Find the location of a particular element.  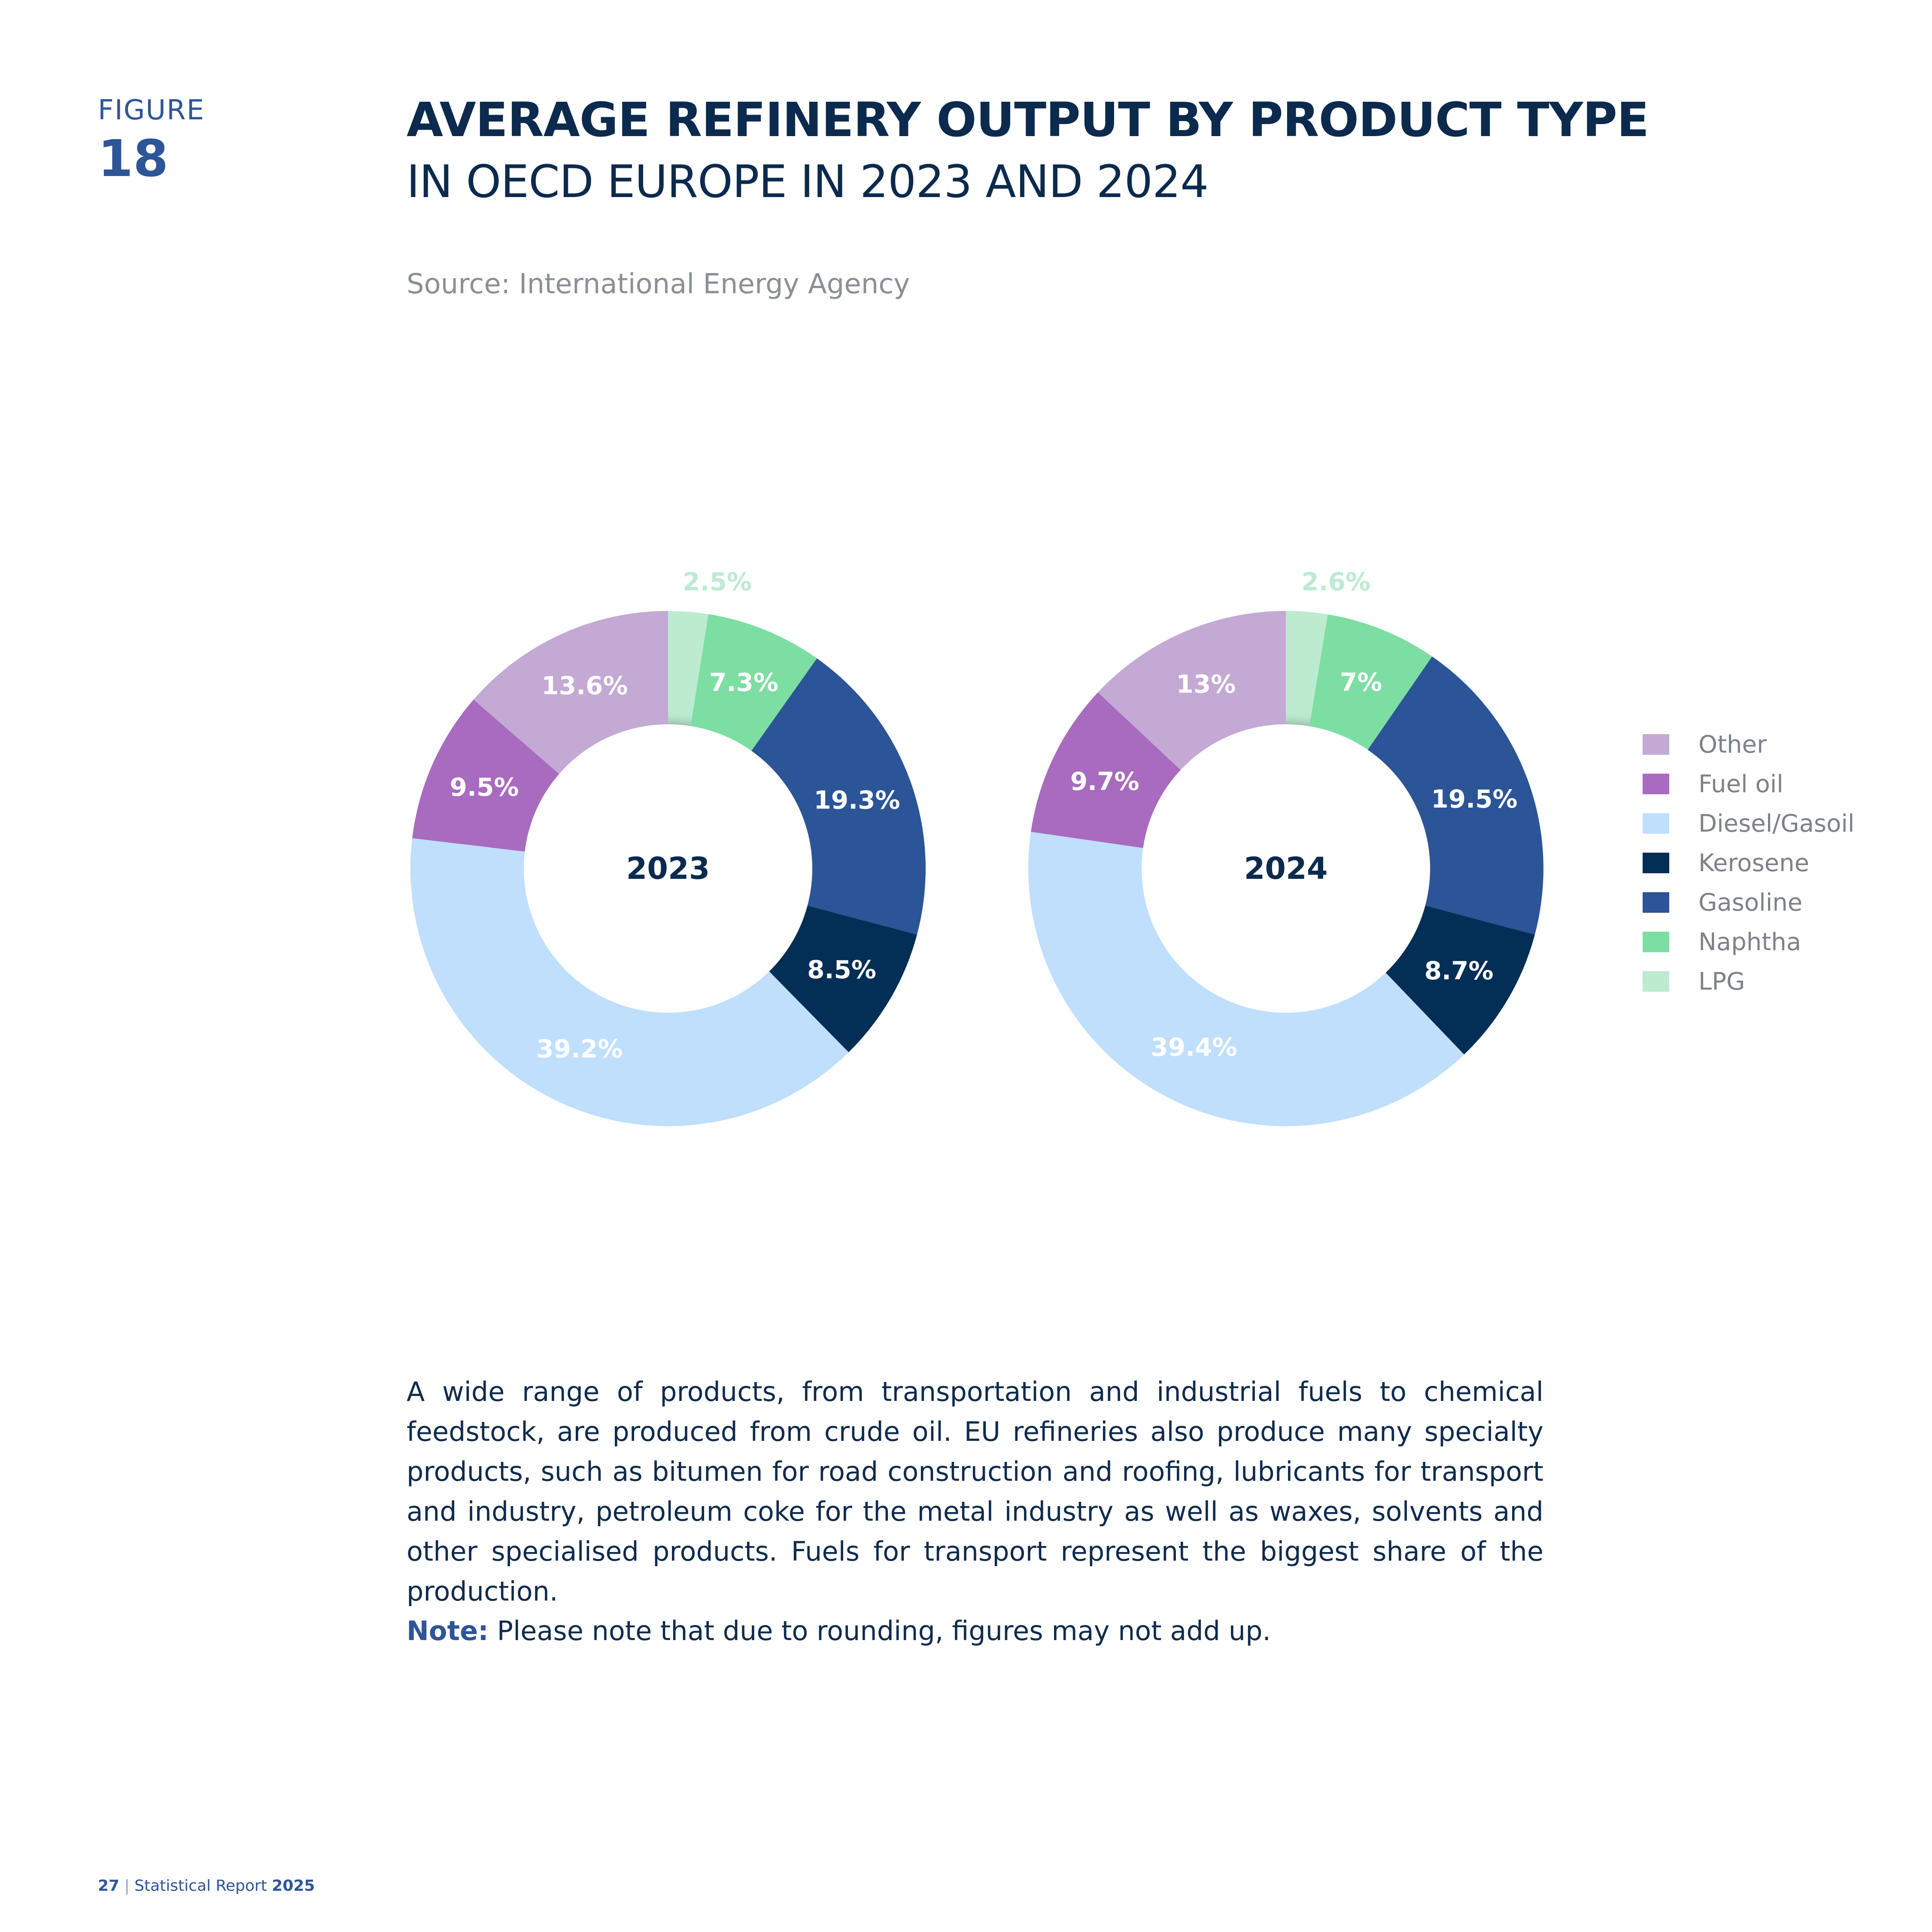

slice-2024-kerosene is located at coordinates (1460, 980).